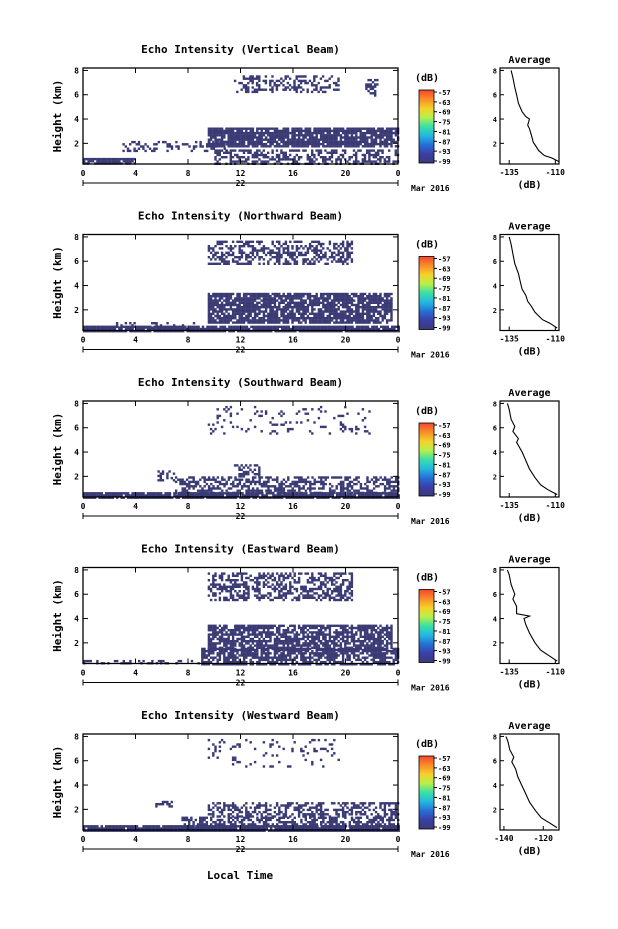  I want to click on y-tick-label: 2, so click(76, 476).